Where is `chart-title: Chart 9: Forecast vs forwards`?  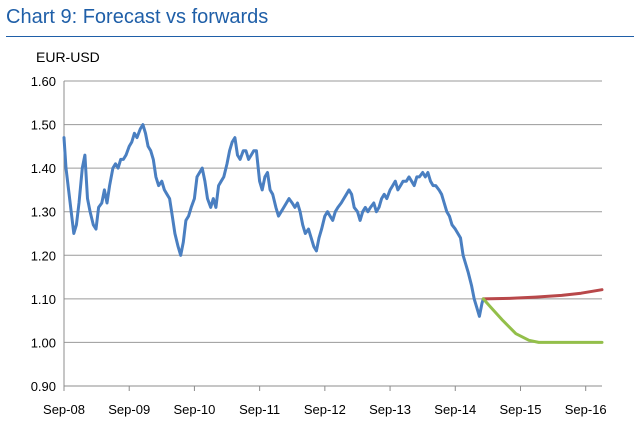 chart-title: Chart 9: Forecast vs forwards is located at coordinates (137, 17).